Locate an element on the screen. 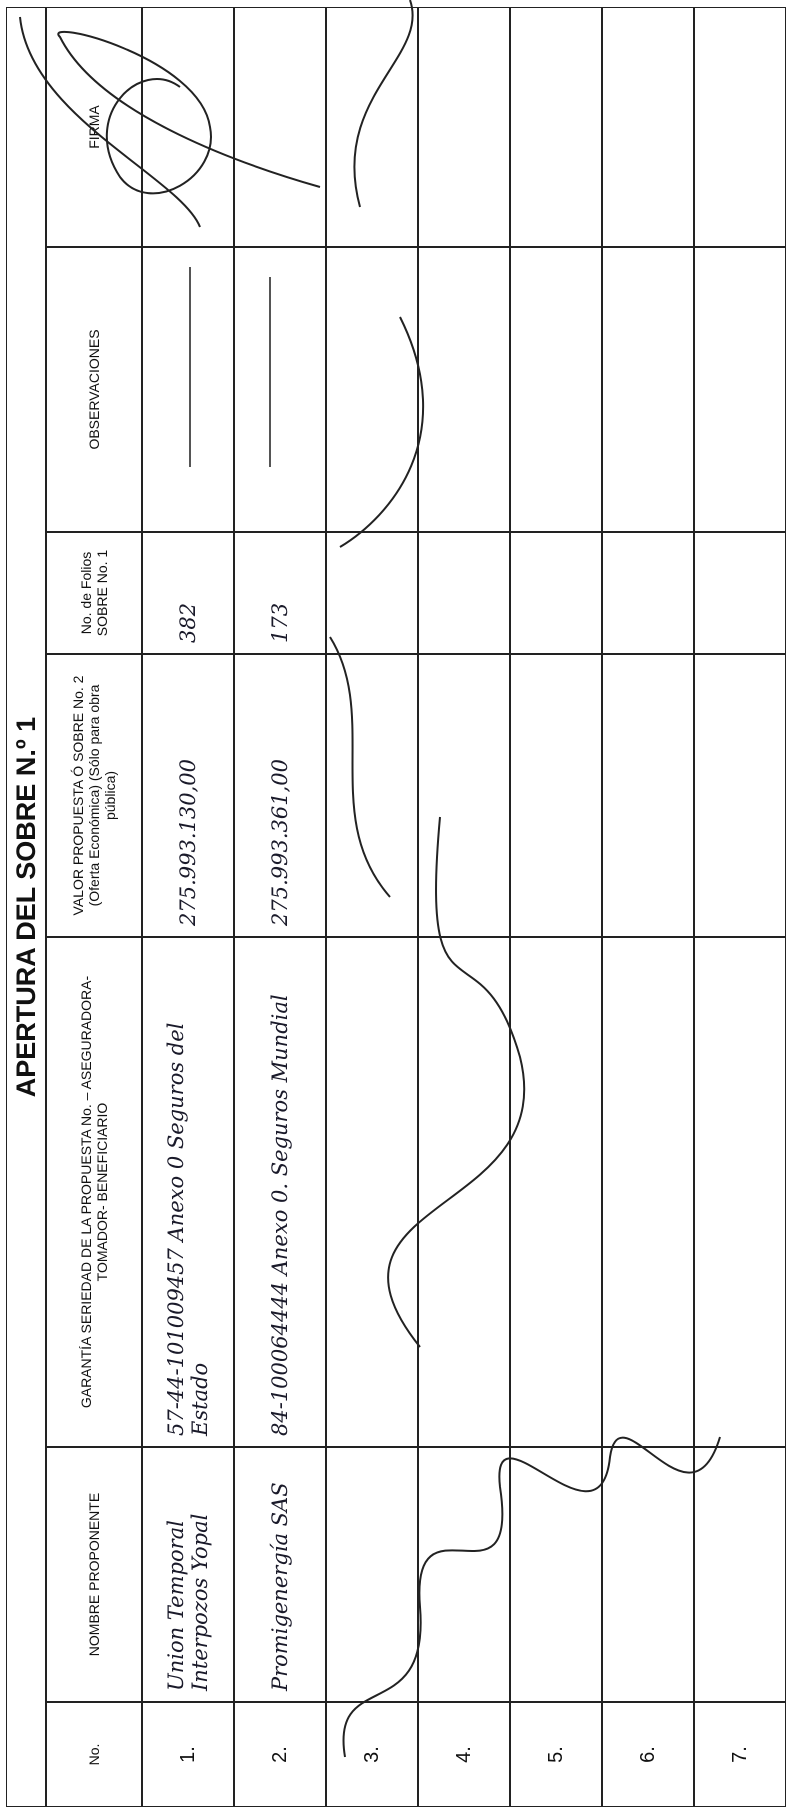  dash-stroke is located at coordinates (230, 367).